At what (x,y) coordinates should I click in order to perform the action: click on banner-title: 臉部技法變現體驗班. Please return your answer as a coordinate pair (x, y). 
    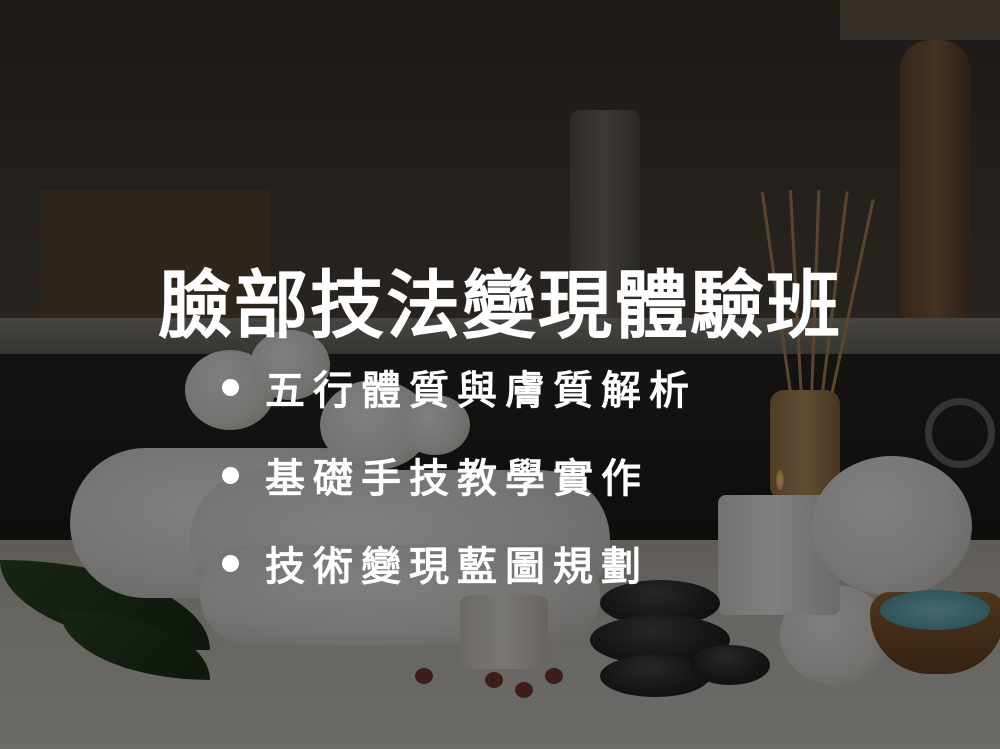
    Looking at the image, I should click on (500, 305).